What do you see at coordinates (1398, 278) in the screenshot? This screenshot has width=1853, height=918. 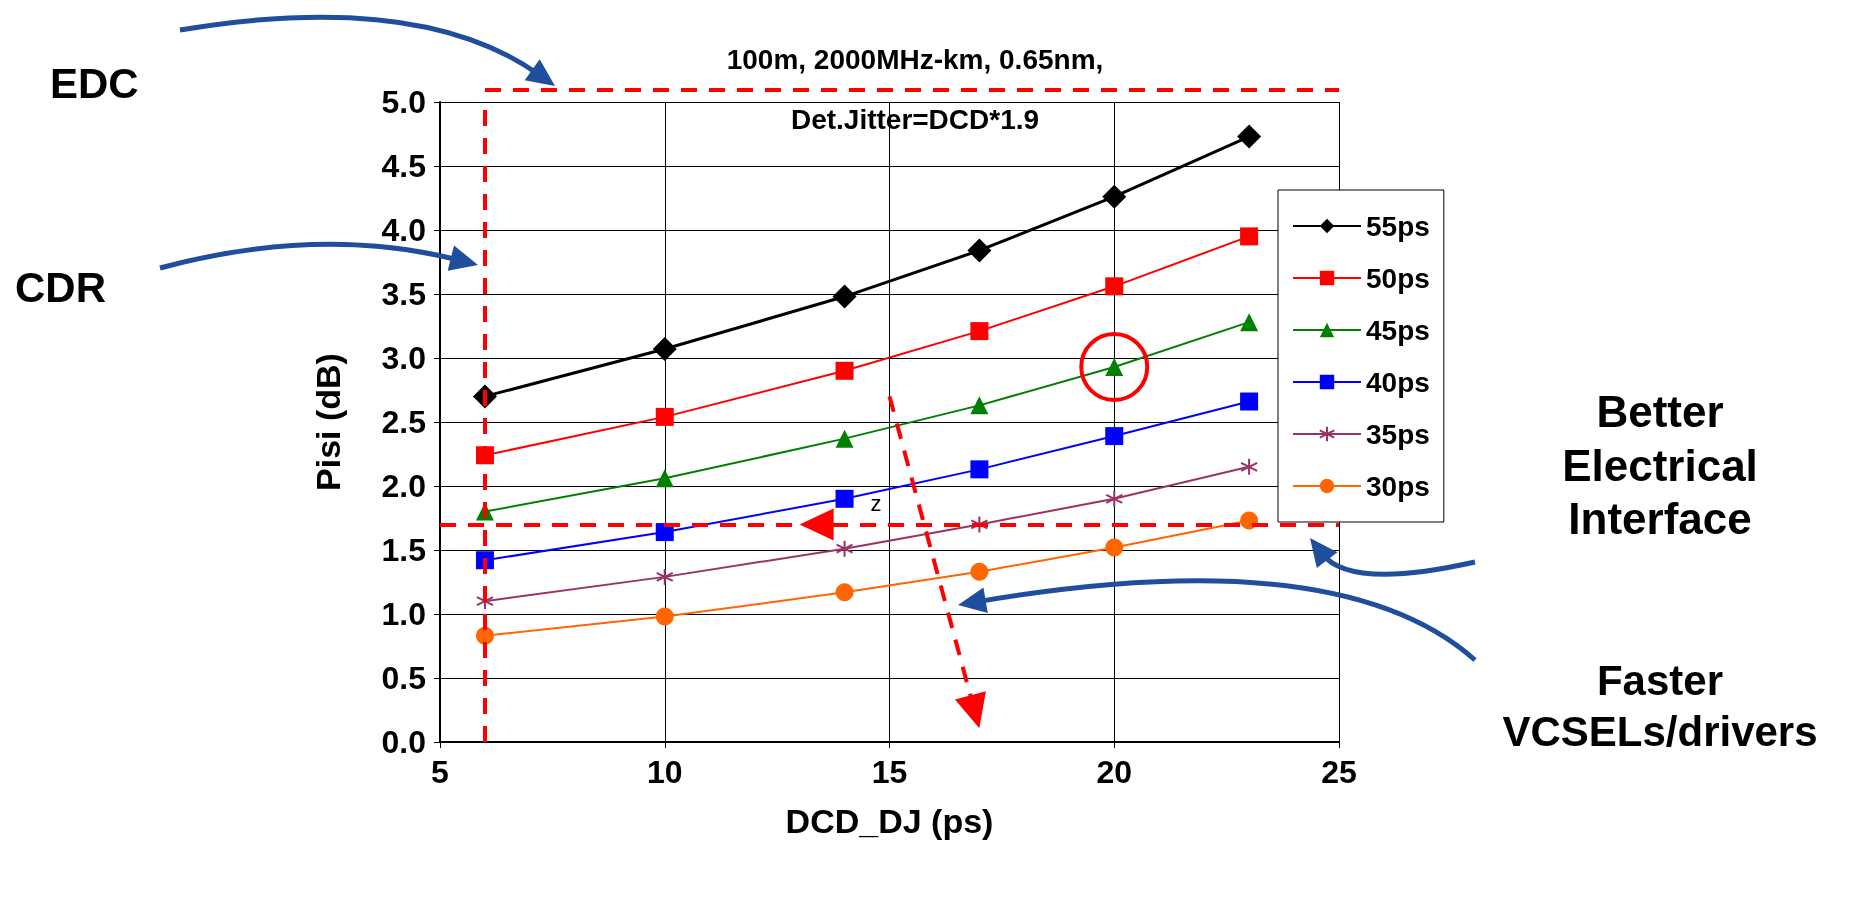 I see `legend-label: 50ps` at bounding box center [1398, 278].